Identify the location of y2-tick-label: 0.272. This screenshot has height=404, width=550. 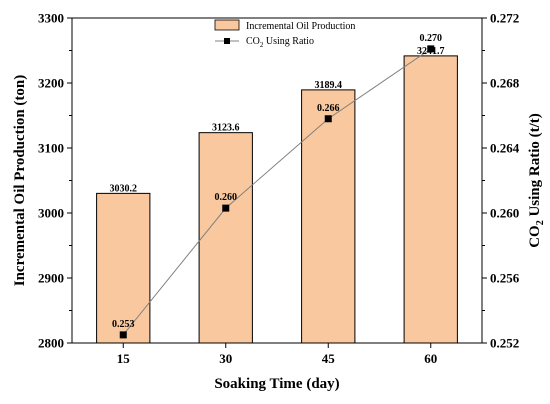
(504, 18).